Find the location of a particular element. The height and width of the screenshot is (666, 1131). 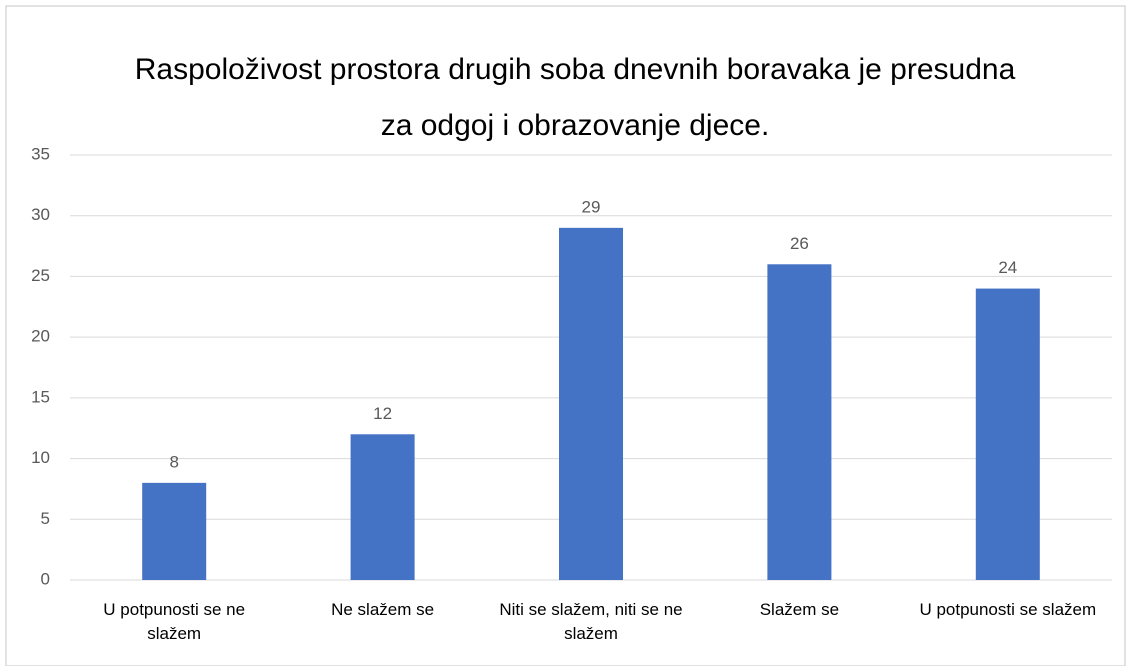

y-tick-label: 15 is located at coordinates (40, 396).